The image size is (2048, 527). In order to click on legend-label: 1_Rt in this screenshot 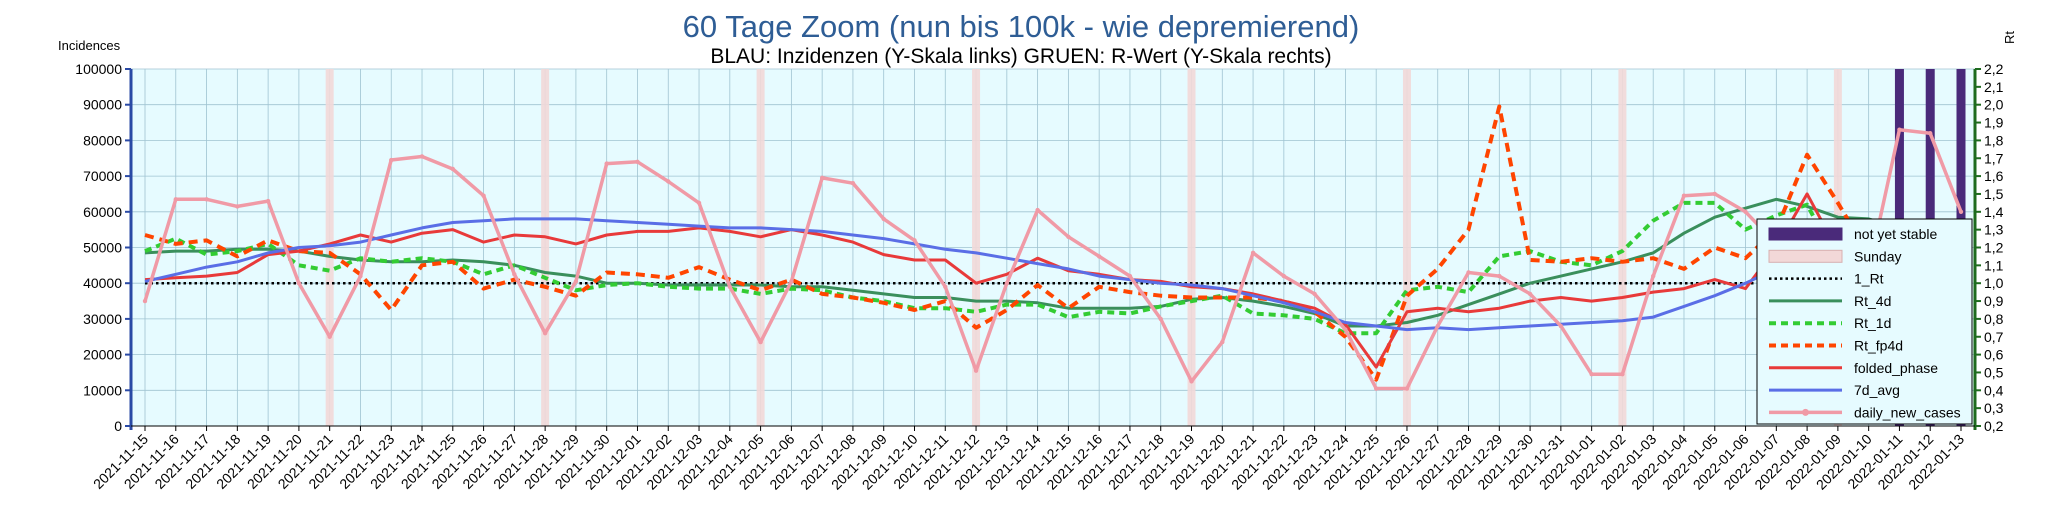, I will do `click(1869, 279)`.